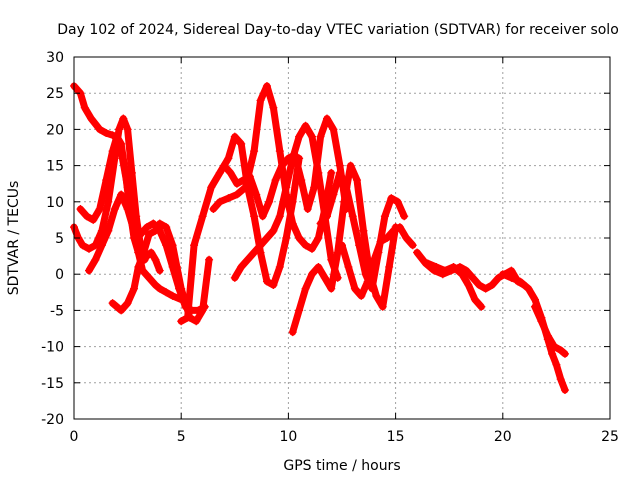 This screenshot has height=480, width=640. I want to click on series-sat-o, so click(533, 332).